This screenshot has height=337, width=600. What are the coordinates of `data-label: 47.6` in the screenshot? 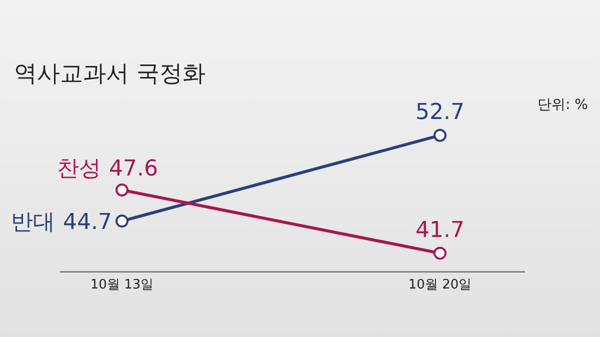 It's located at (133, 169).